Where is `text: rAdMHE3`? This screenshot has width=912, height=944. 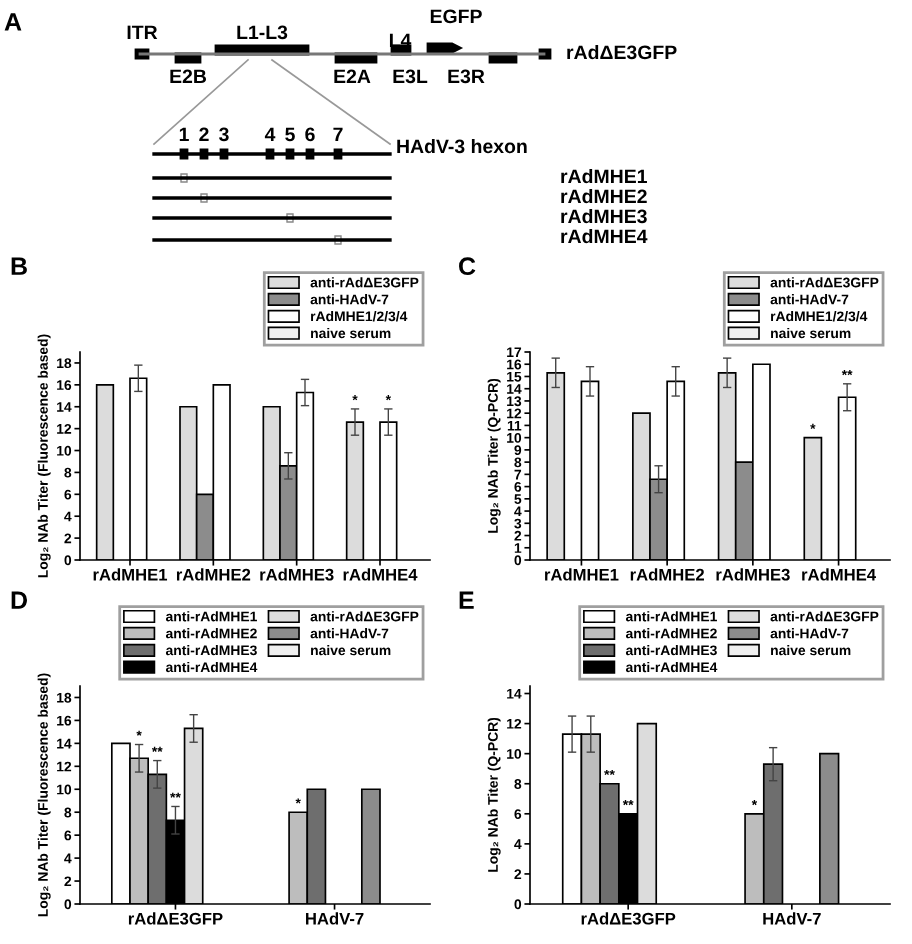
text: rAdMHE3 is located at coordinates (604, 216).